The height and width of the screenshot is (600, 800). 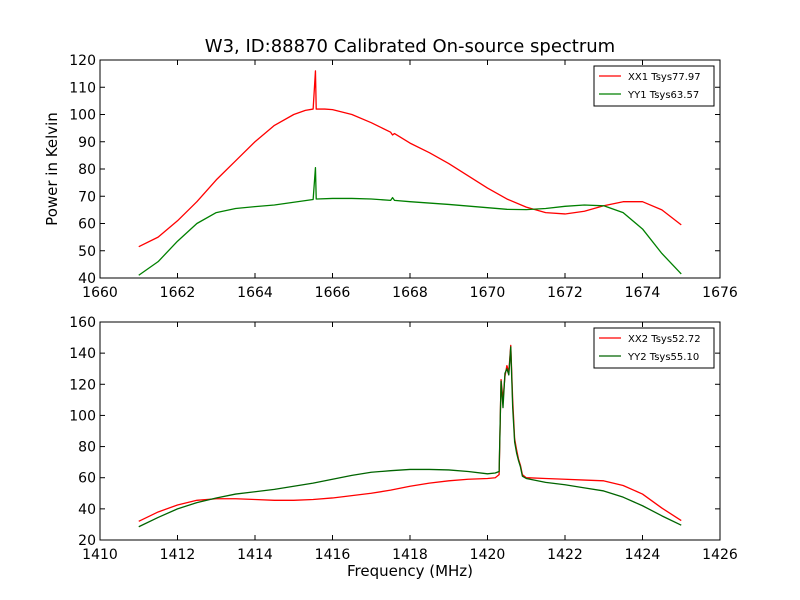 I want to click on x-tick-label: 1662, so click(x=178, y=293).